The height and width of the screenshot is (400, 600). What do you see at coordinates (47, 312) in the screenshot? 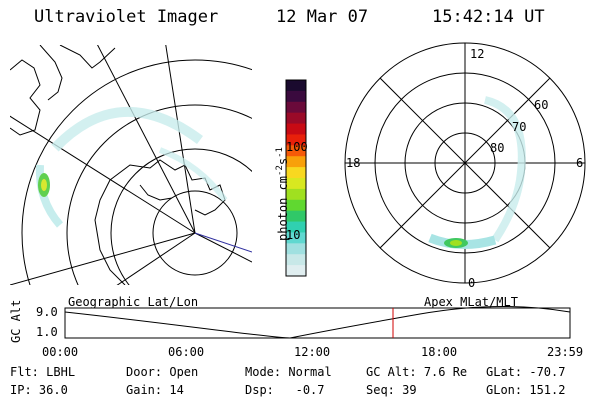
I see `timeline-y-top: 9.0` at bounding box center [47, 312].